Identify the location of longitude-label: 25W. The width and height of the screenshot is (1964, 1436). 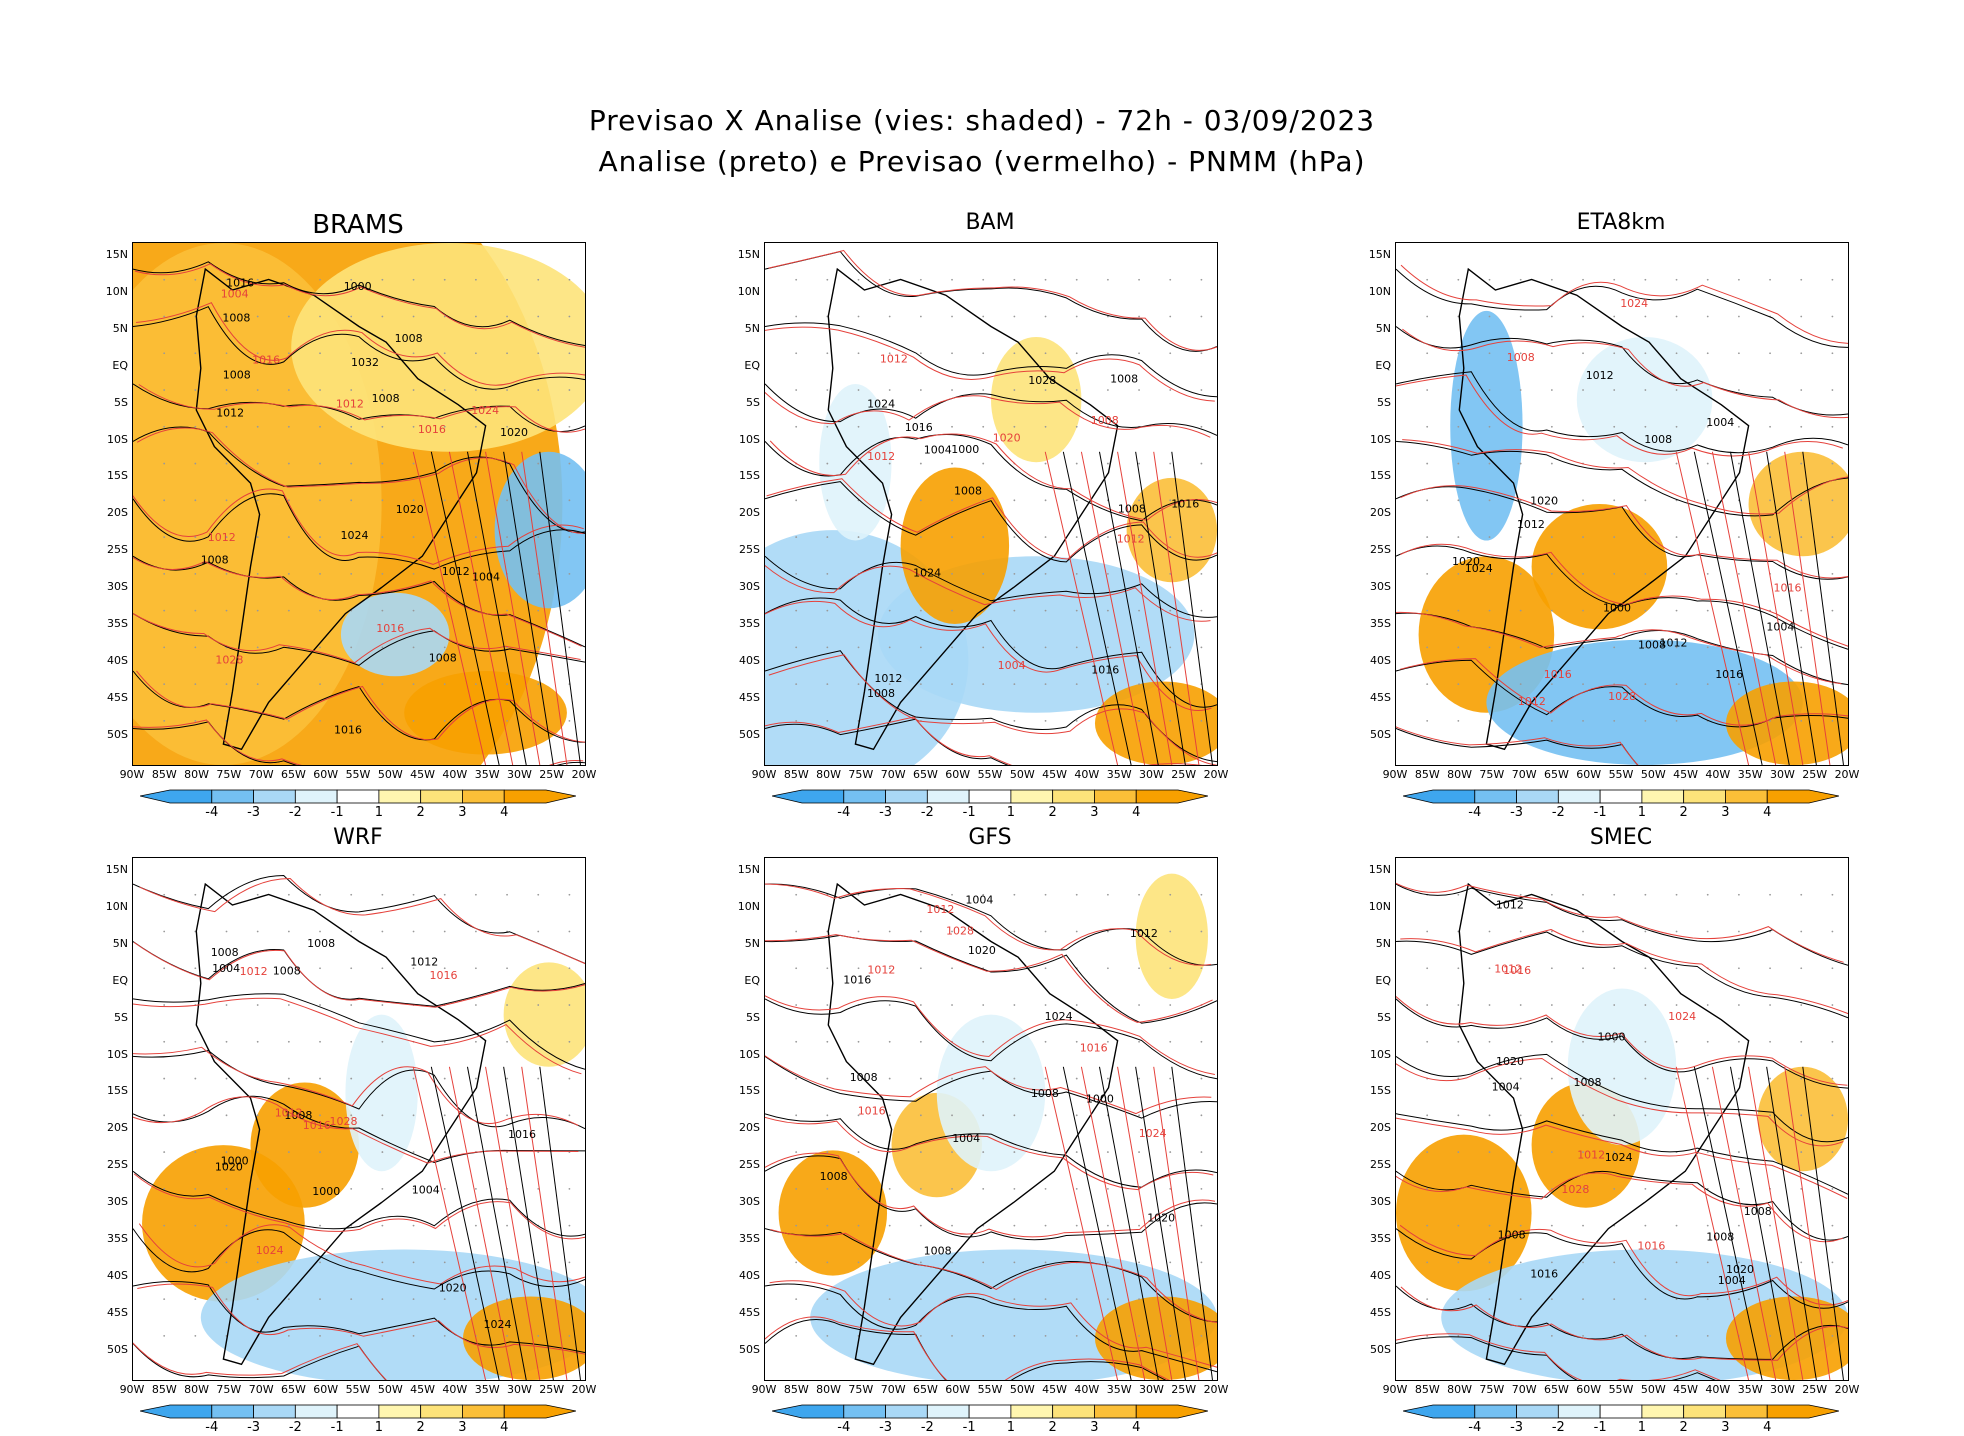
(552, 1389).